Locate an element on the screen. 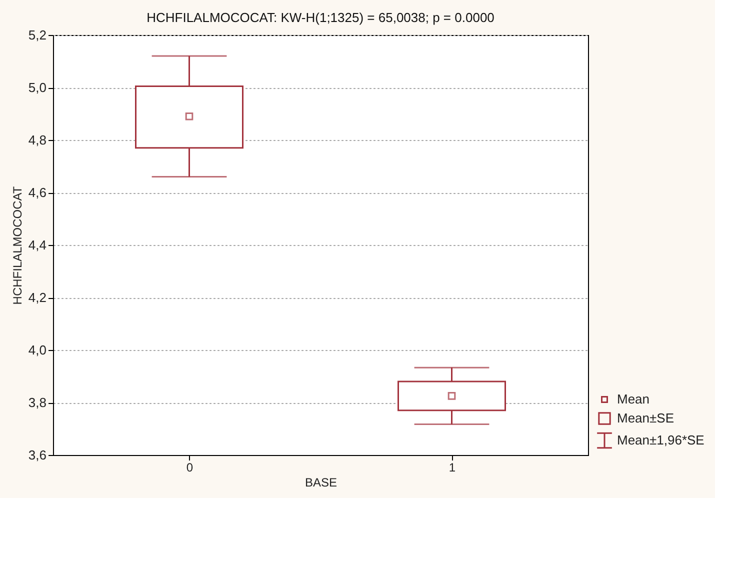  y-tick-label: 5,0 is located at coordinates (37, 87).